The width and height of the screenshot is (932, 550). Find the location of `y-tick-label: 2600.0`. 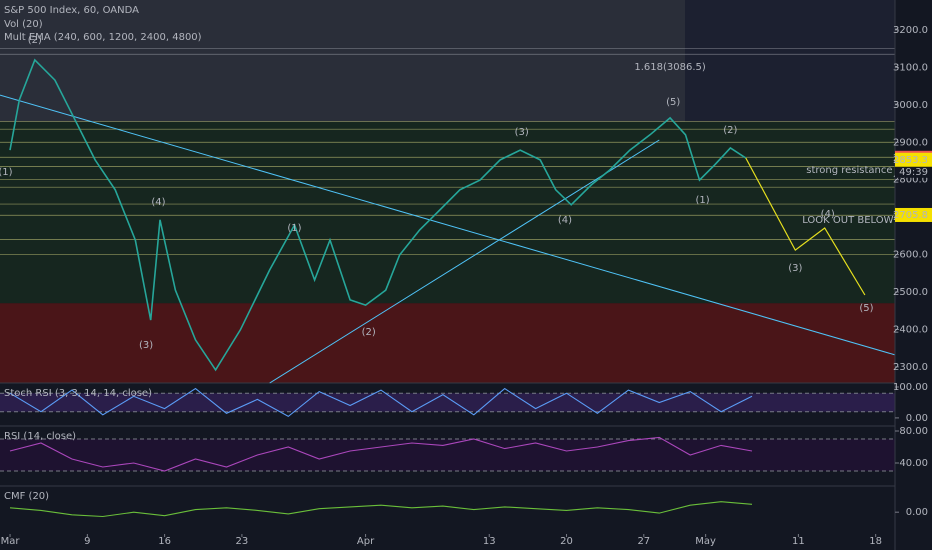

y-tick-label: 2600.0 is located at coordinates (910, 255).